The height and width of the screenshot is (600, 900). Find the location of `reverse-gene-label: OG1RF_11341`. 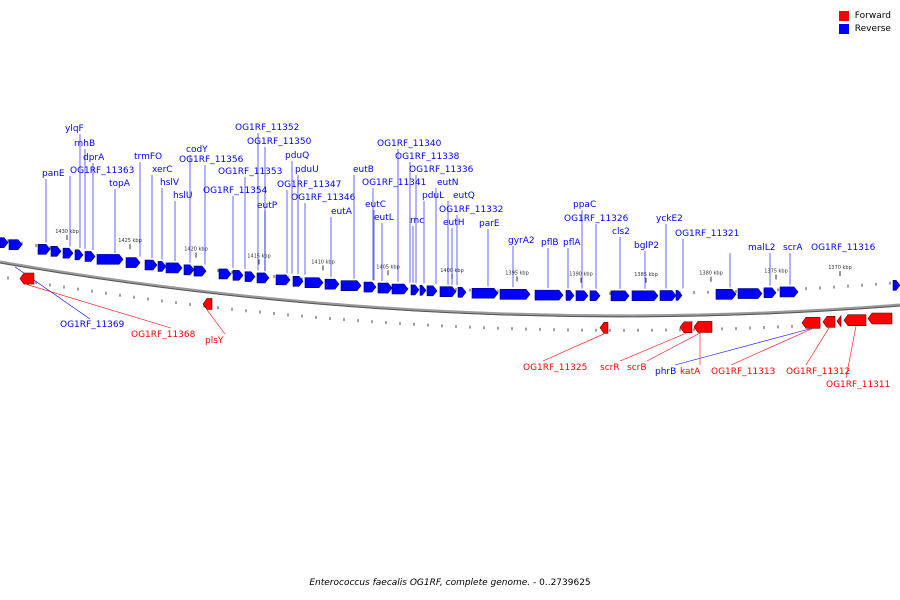

reverse-gene-label: OG1RF_11341 is located at coordinates (394, 183).